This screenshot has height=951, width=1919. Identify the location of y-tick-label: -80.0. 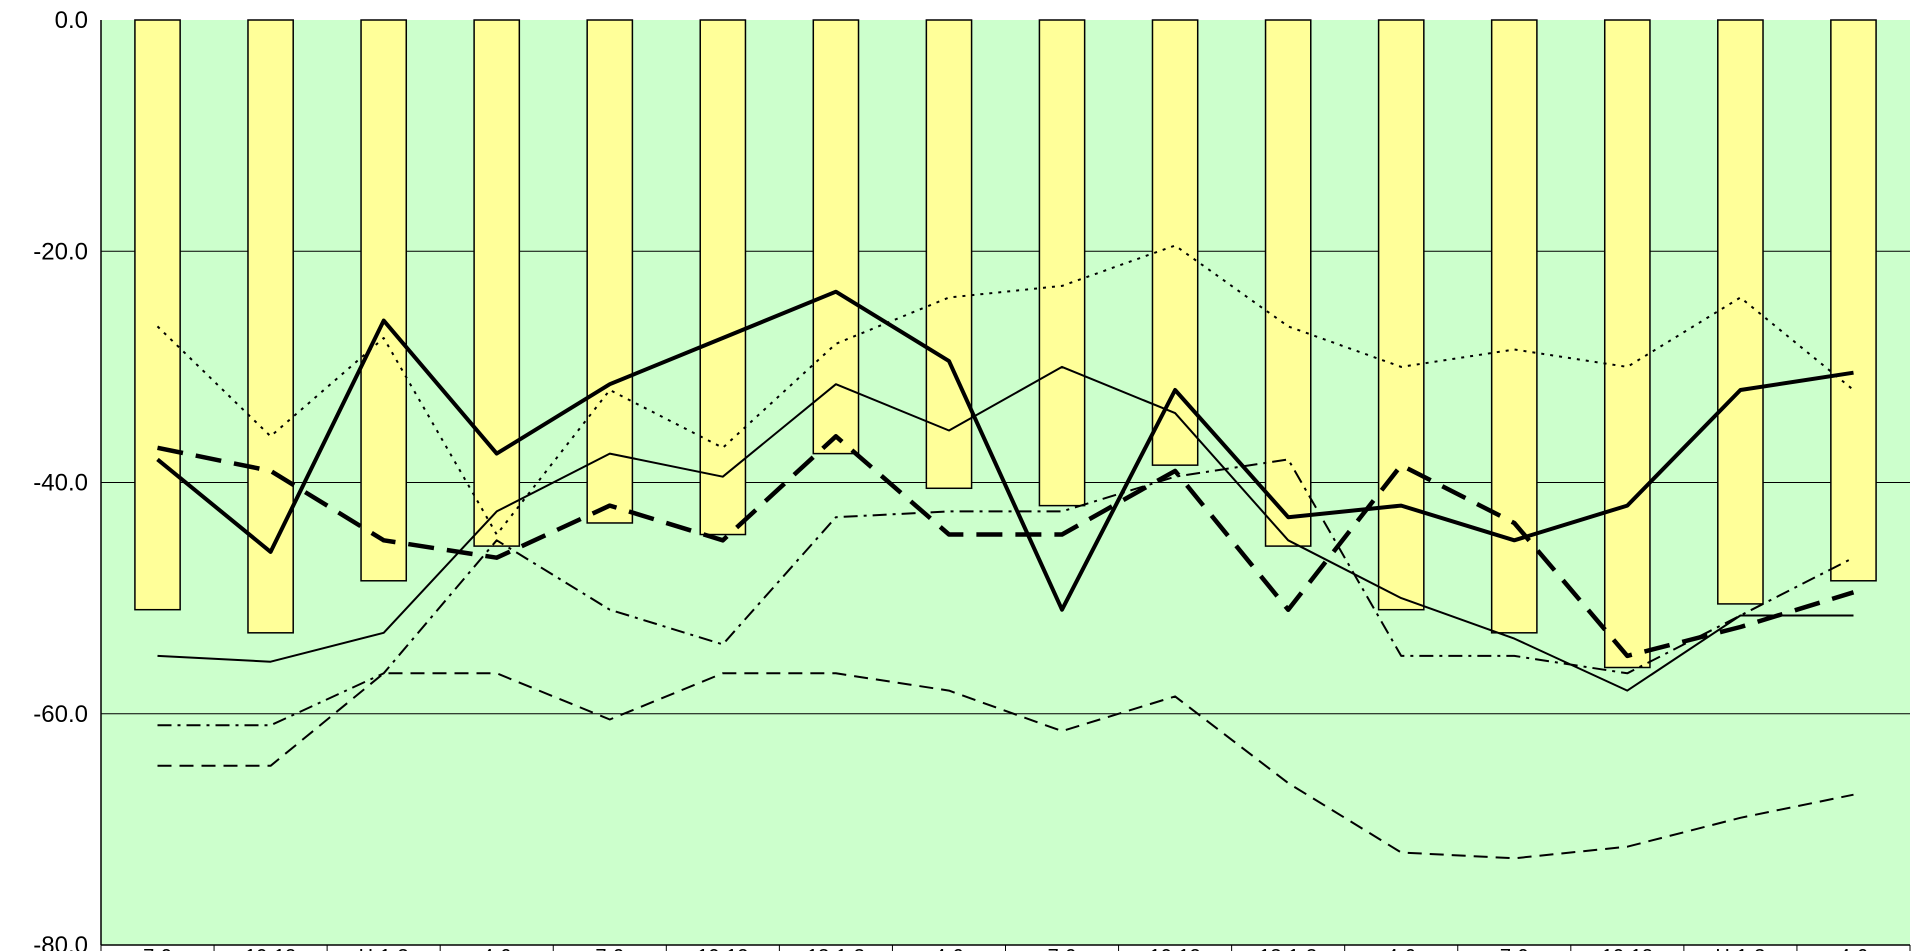
(60, 941).